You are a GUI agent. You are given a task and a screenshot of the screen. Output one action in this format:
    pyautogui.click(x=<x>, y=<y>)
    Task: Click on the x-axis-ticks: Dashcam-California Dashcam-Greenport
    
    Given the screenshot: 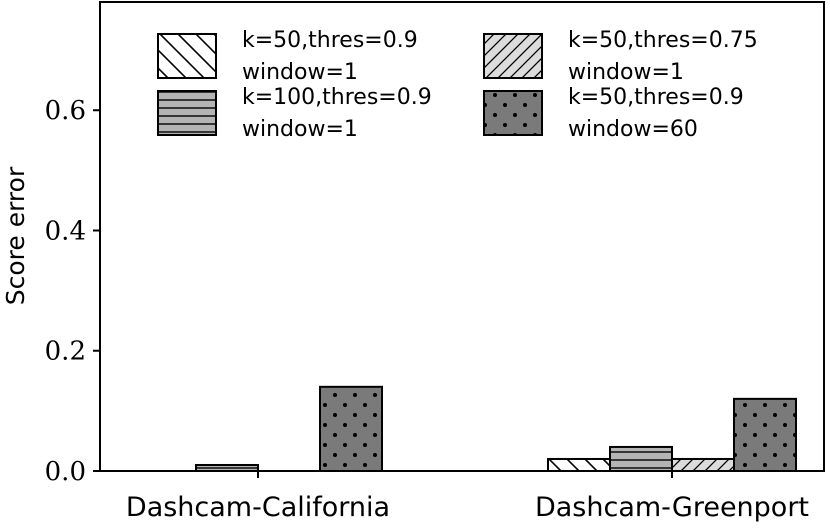 What is the action you would take?
    pyautogui.click(x=467, y=497)
    